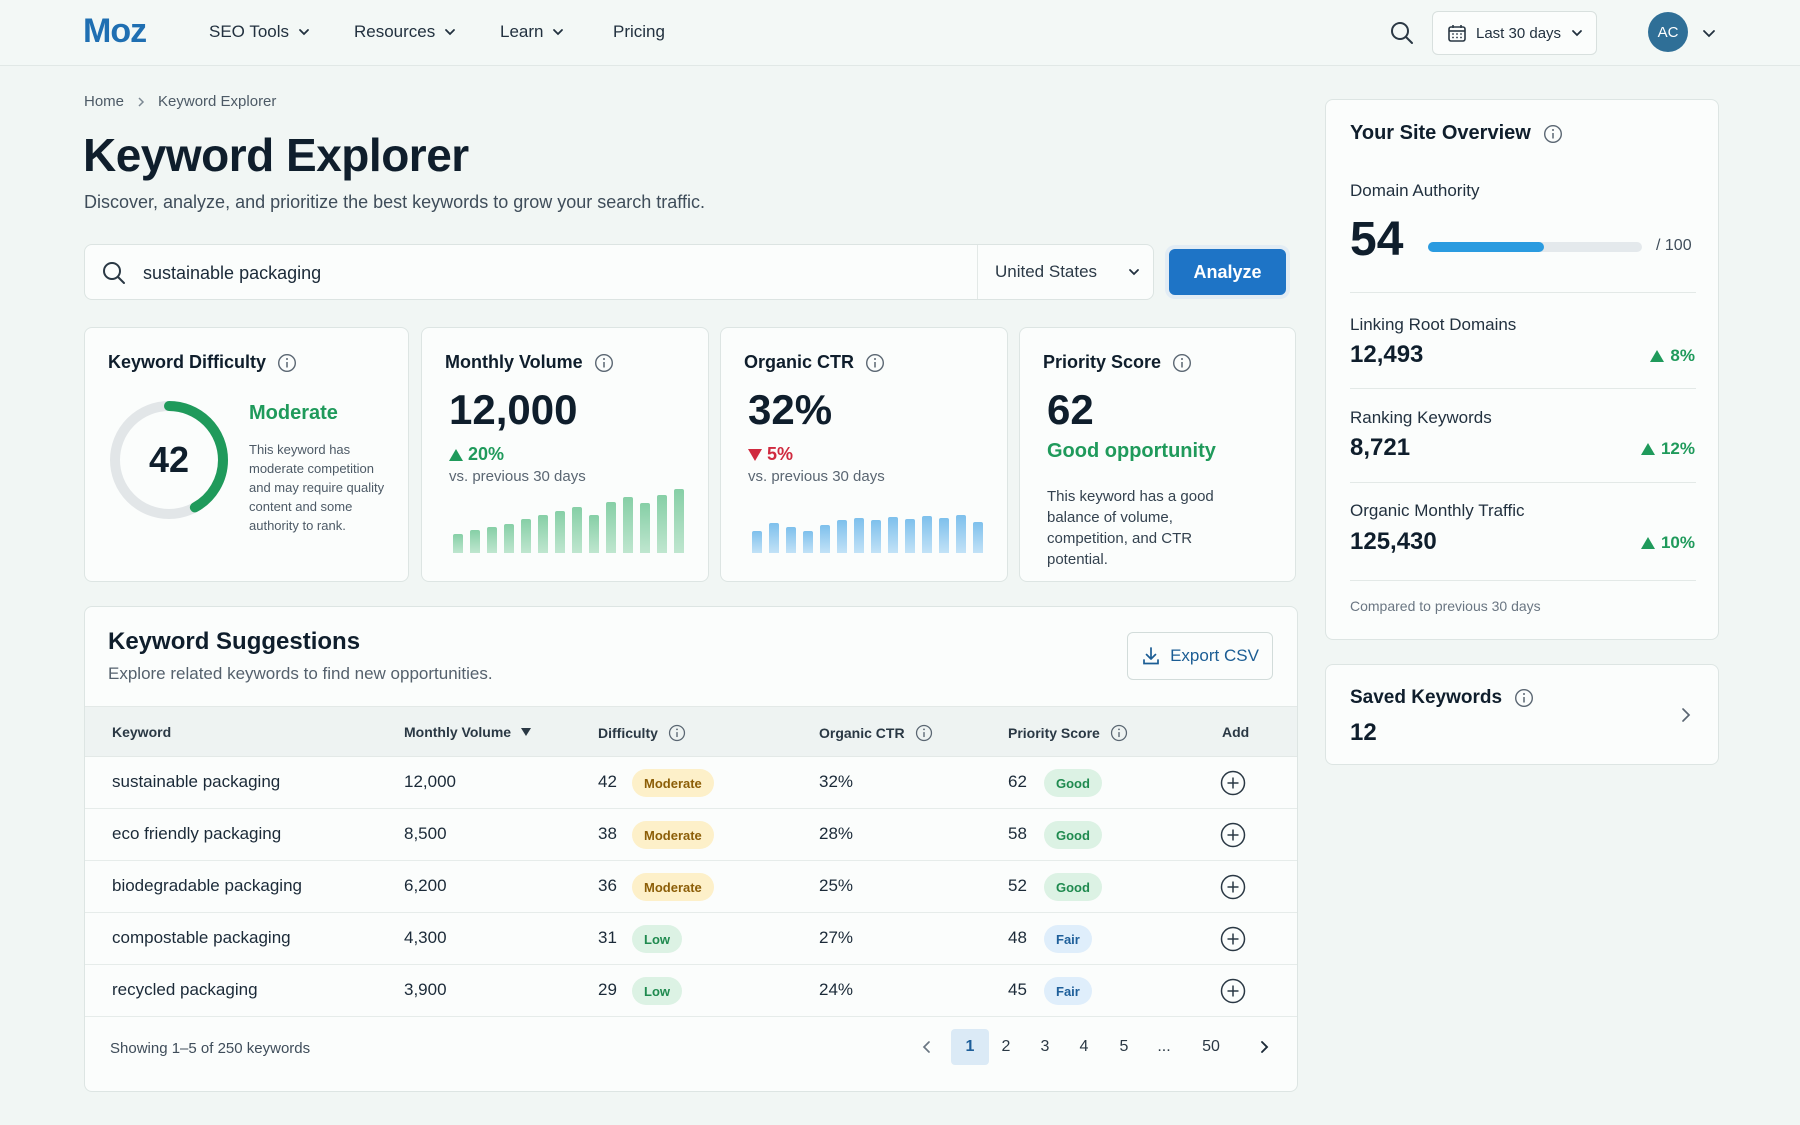  Describe the element at coordinates (1068, 733) in the screenshot. I see `column-priority-score: Priority Score` at that location.